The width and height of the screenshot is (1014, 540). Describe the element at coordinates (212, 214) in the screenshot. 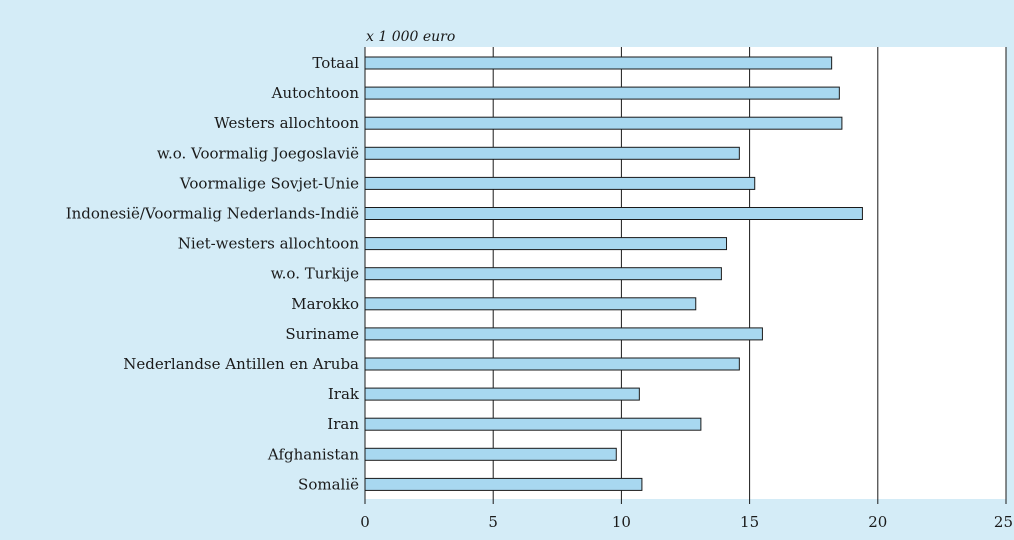

I see `category-label: Indonesië/Voormalig Nederlands-Indië` at that location.